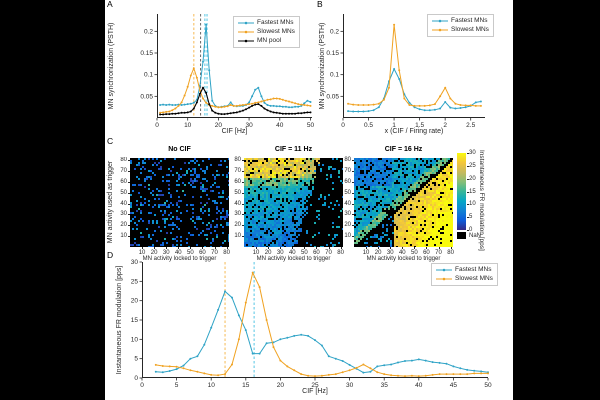  What do you see at coordinates (111, 66) in the screenshot?
I see `panel-a-ylabel: MN synchronization (PSTH)` at bounding box center [111, 66].